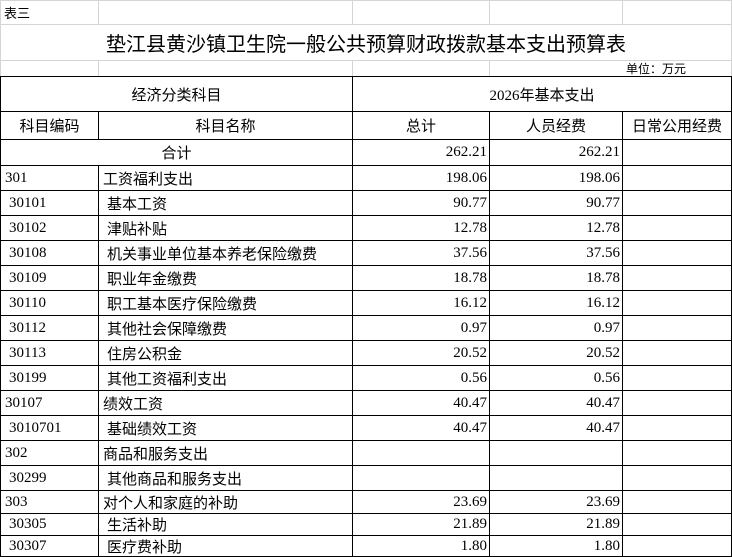 The image size is (732, 557). What do you see at coordinates (421, 228) in the screenshot?
I see `total-value: 12.78` at bounding box center [421, 228].